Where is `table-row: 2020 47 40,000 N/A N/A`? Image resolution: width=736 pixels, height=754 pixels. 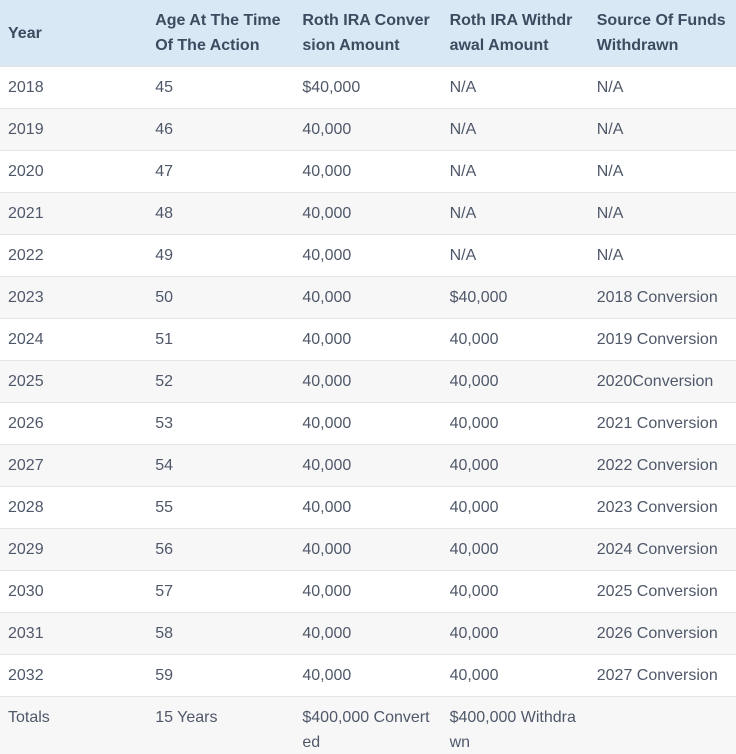
table-row: 2020 47 40,000 N/A N/A is located at coordinates (368, 171).